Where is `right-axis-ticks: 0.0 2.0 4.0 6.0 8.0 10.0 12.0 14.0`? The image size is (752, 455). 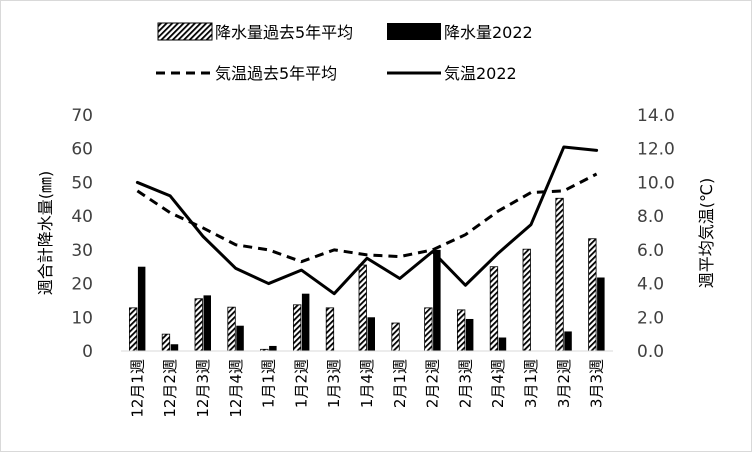 right-axis-ticks: 0.0 2.0 4.0 6.0 8.0 10.0 12.0 14.0 is located at coordinates (656, 234).